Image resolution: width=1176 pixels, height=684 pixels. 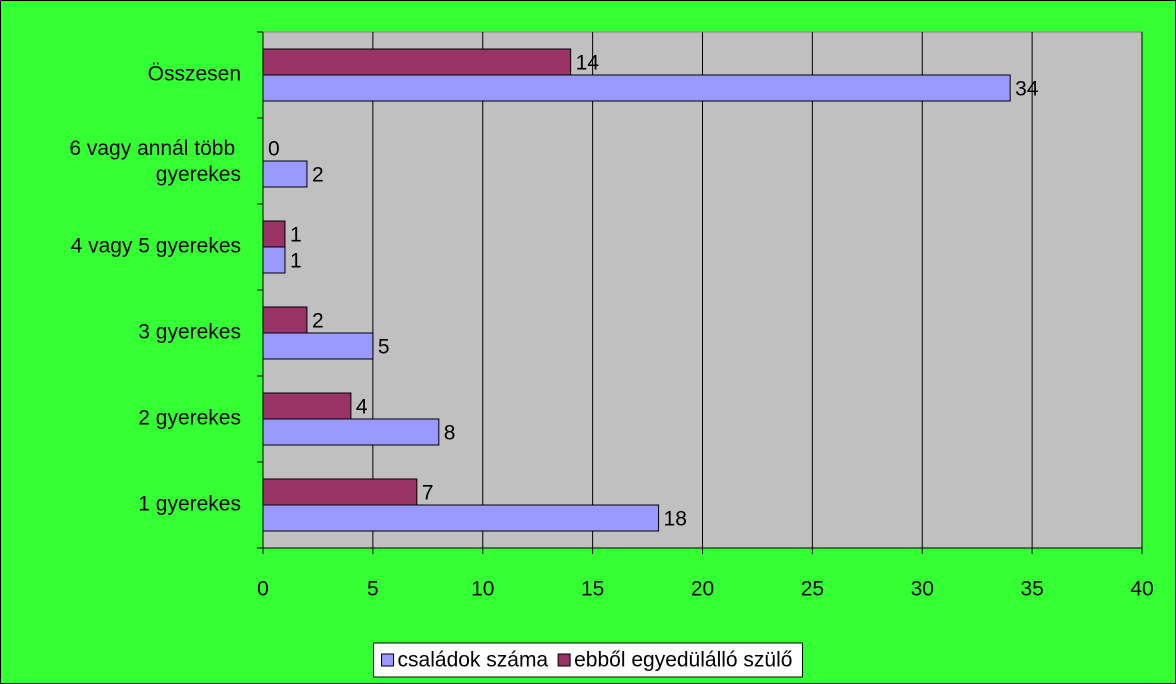 I want to click on x-tick-label: 5, so click(x=373, y=589).